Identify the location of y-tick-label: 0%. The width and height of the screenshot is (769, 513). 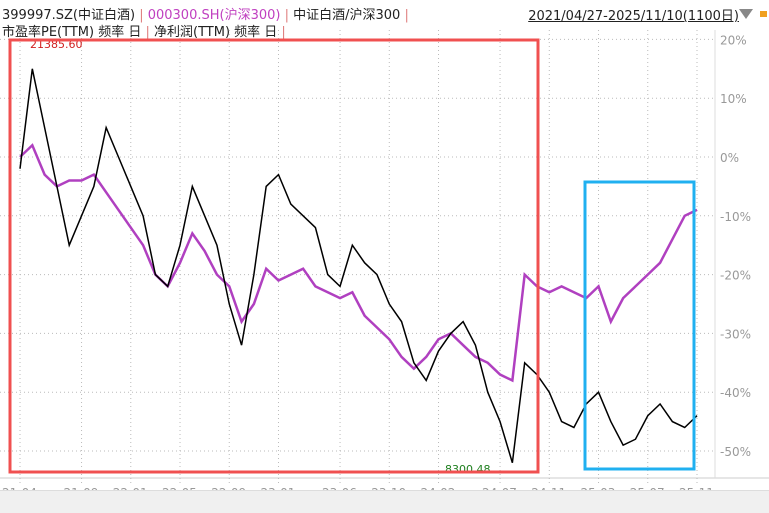
(729, 158).